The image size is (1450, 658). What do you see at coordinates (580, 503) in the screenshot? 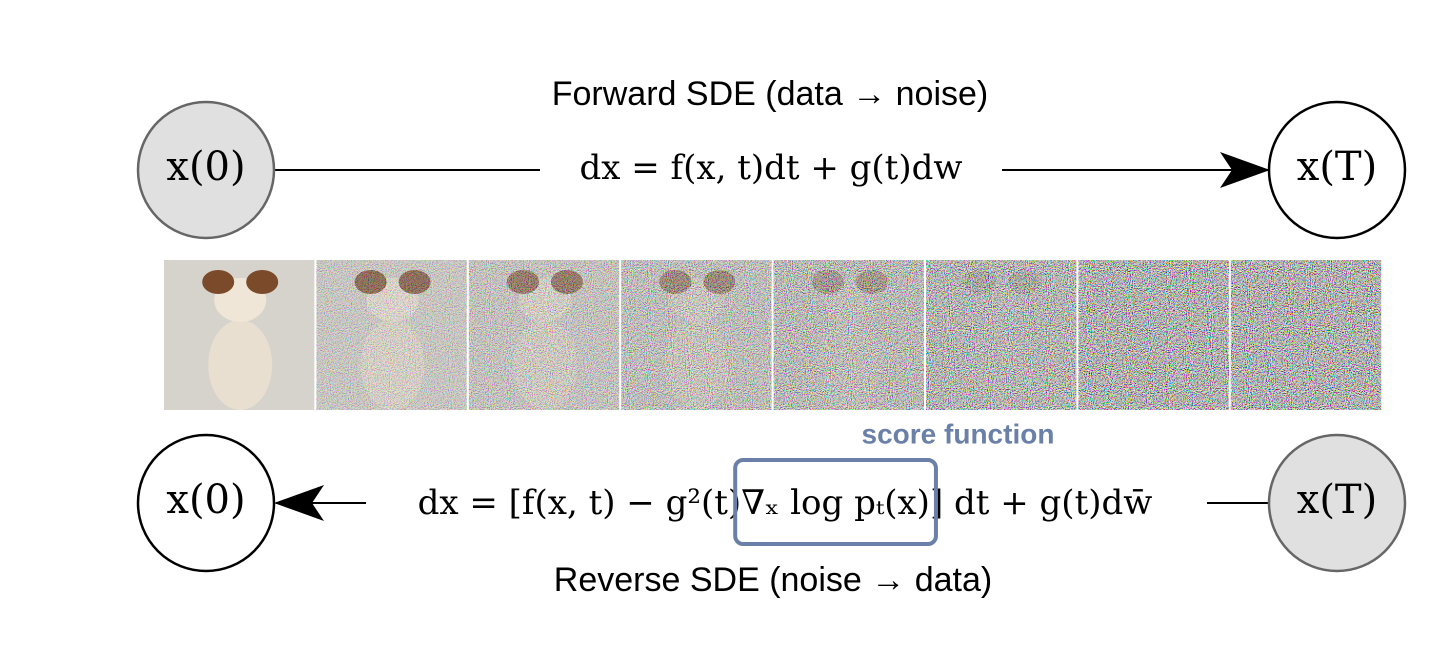
I see `equation-part: dx = [f(x, t) − g²(t)` at bounding box center [580, 503].